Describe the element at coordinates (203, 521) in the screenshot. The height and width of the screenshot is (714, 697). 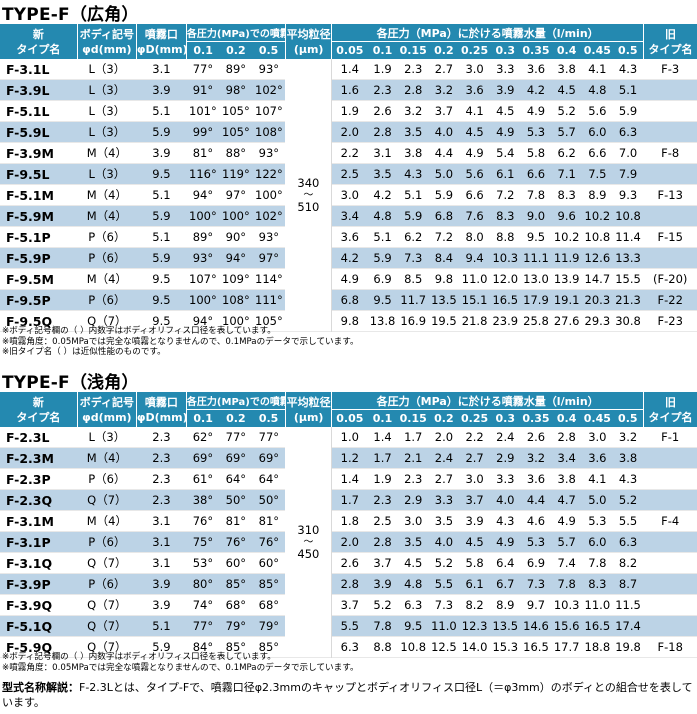
I see `spray-angle: 76°` at that location.